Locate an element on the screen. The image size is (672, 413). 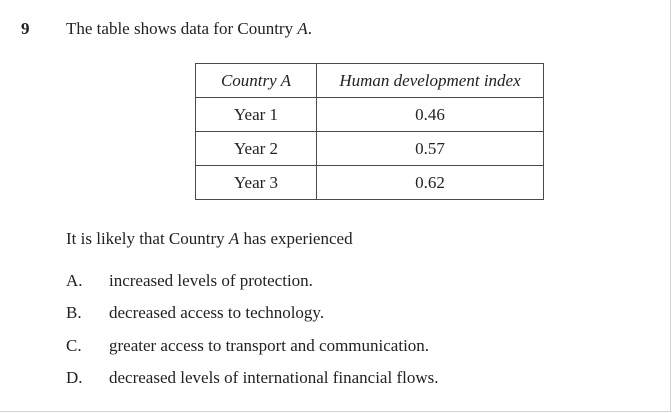
table-header-row: Country A Human development index is located at coordinates (369, 80).